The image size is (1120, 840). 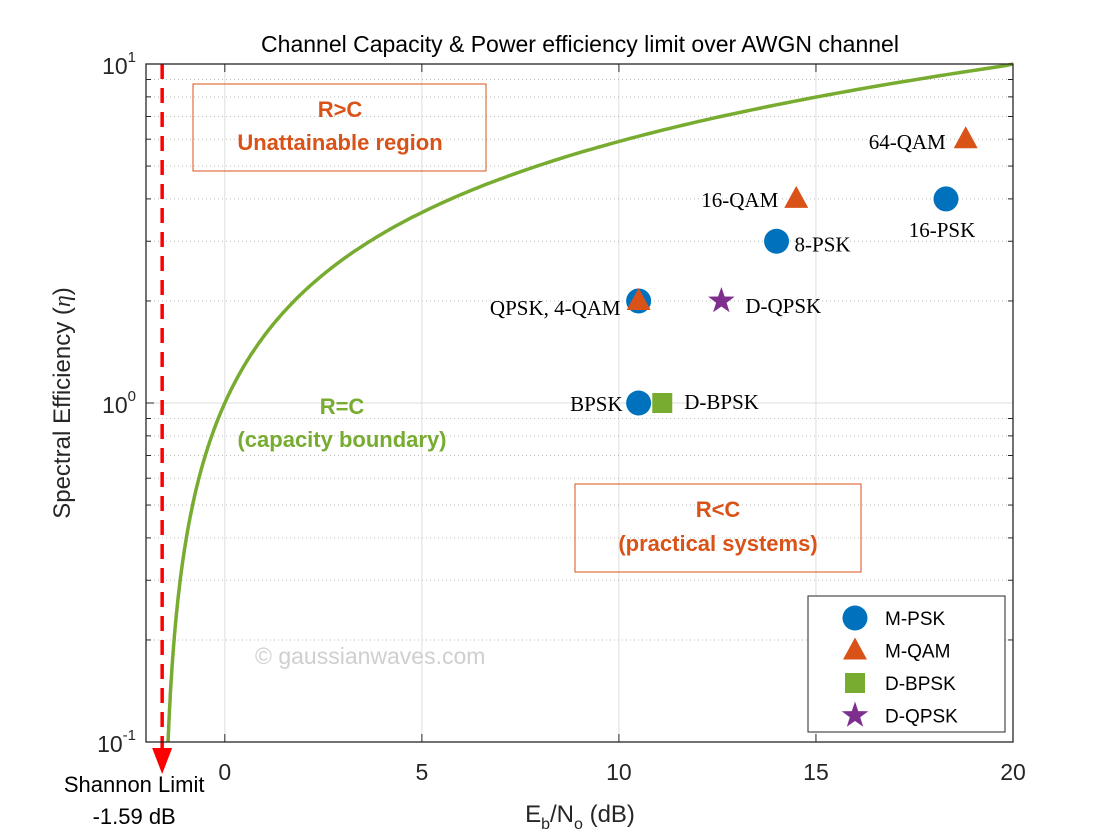 I want to click on x-tick-label: 15, so click(x=816, y=772).